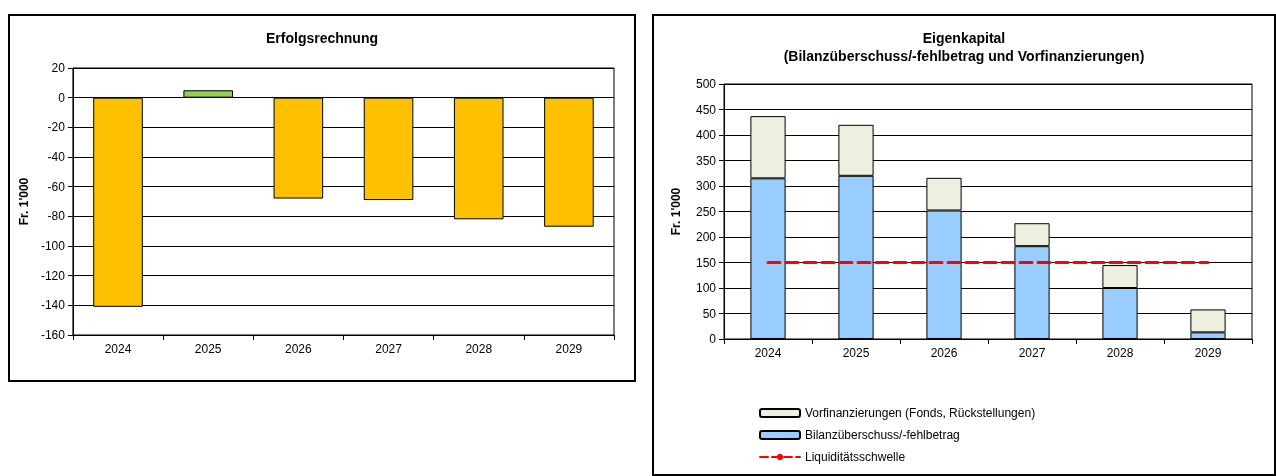  Describe the element at coordinates (920, 413) in the screenshot. I see `legend-label: Vorfinanzierungen (Fonds, Rückstellungen)` at that location.